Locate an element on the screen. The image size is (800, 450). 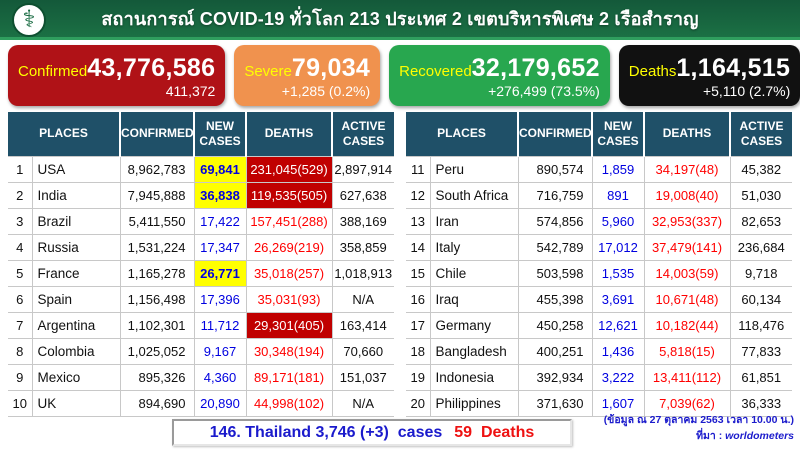
cell-place: USA is located at coordinates (76, 169).